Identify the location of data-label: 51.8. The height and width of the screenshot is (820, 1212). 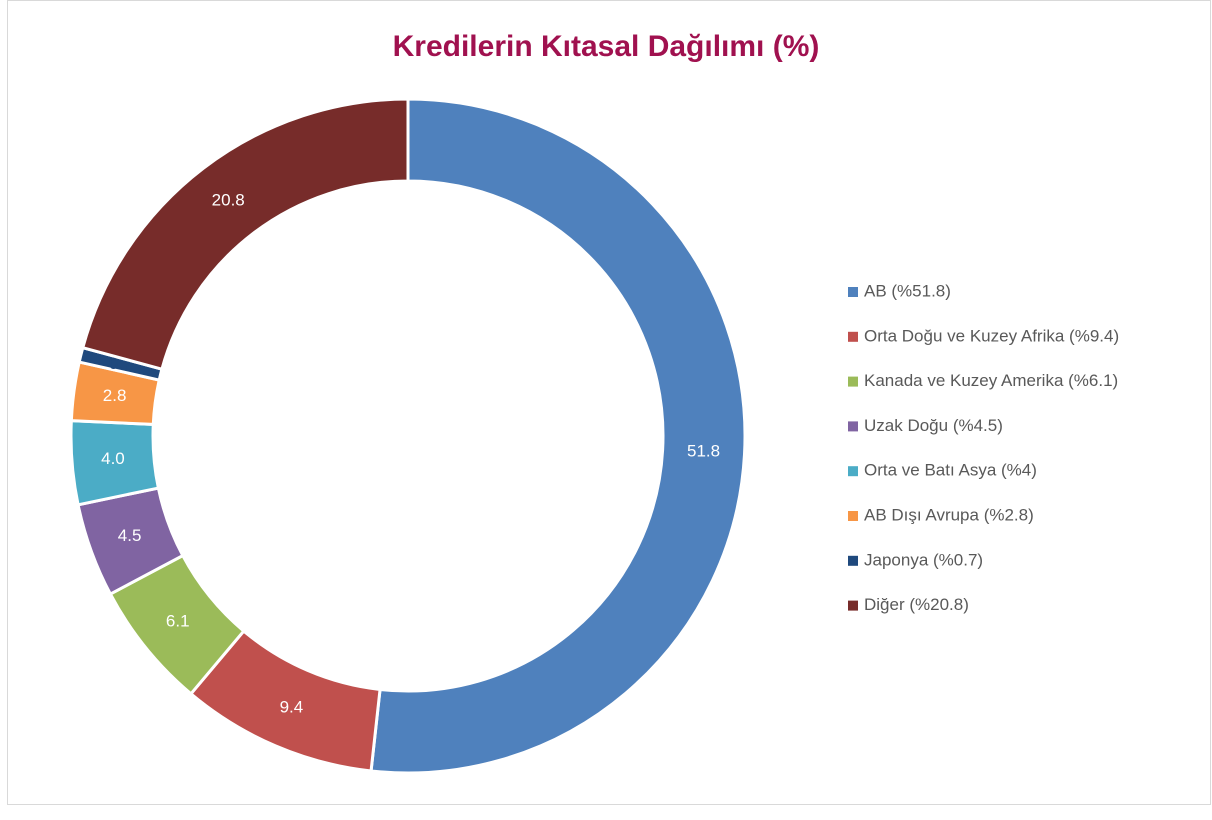
(703, 451).